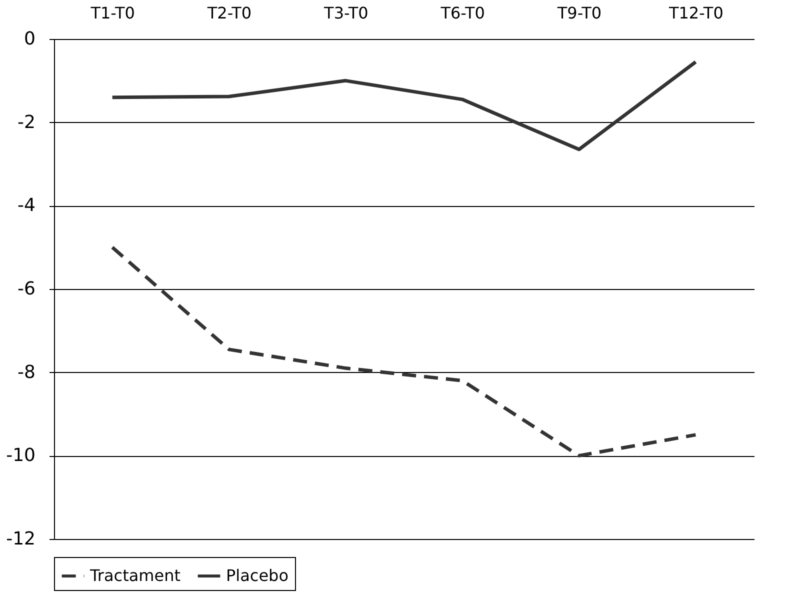 Image resolution: width=811 pixels, height=602 pixels. What do you see at coordinates (696, 13) in the screenshot?
I see `x-tick-label: T12-T0` at bounding box center [696, 13].